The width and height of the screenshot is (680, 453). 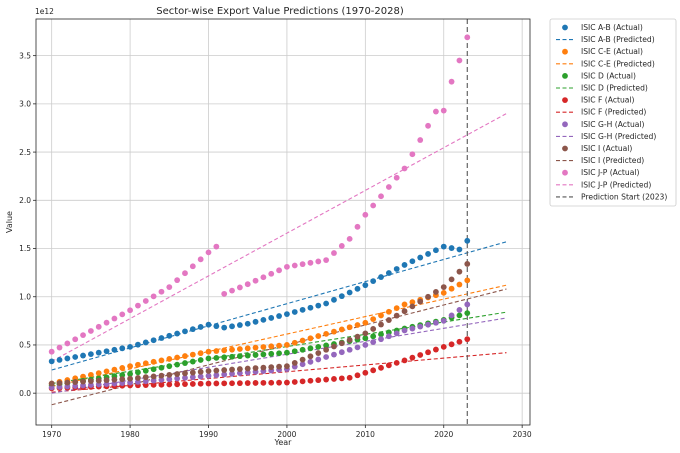 What do you see at coordinates (618, 39) in the screenshot?
I see `legend-label: ISIC A-B (Predicted)` at bounding box center [618, 39].